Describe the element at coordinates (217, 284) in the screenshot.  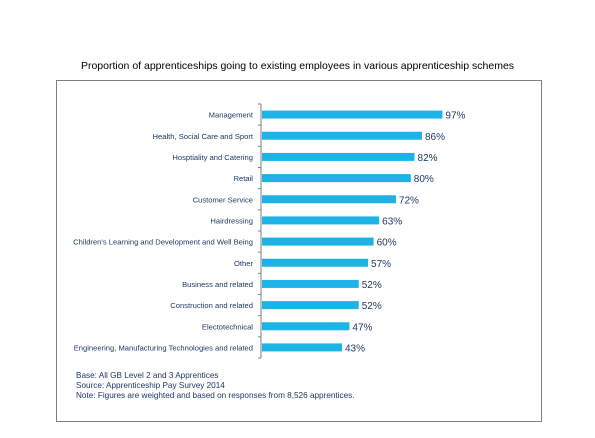
I see `category-label: Business and related` at that location.